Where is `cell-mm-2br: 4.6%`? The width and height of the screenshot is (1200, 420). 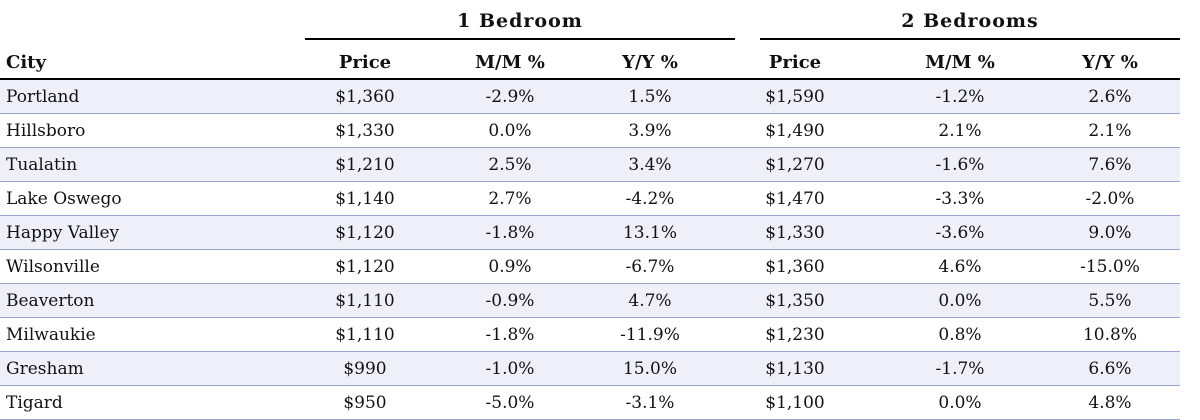
cell-mm-2br: 4.6% is located at coordinates (960, 266).